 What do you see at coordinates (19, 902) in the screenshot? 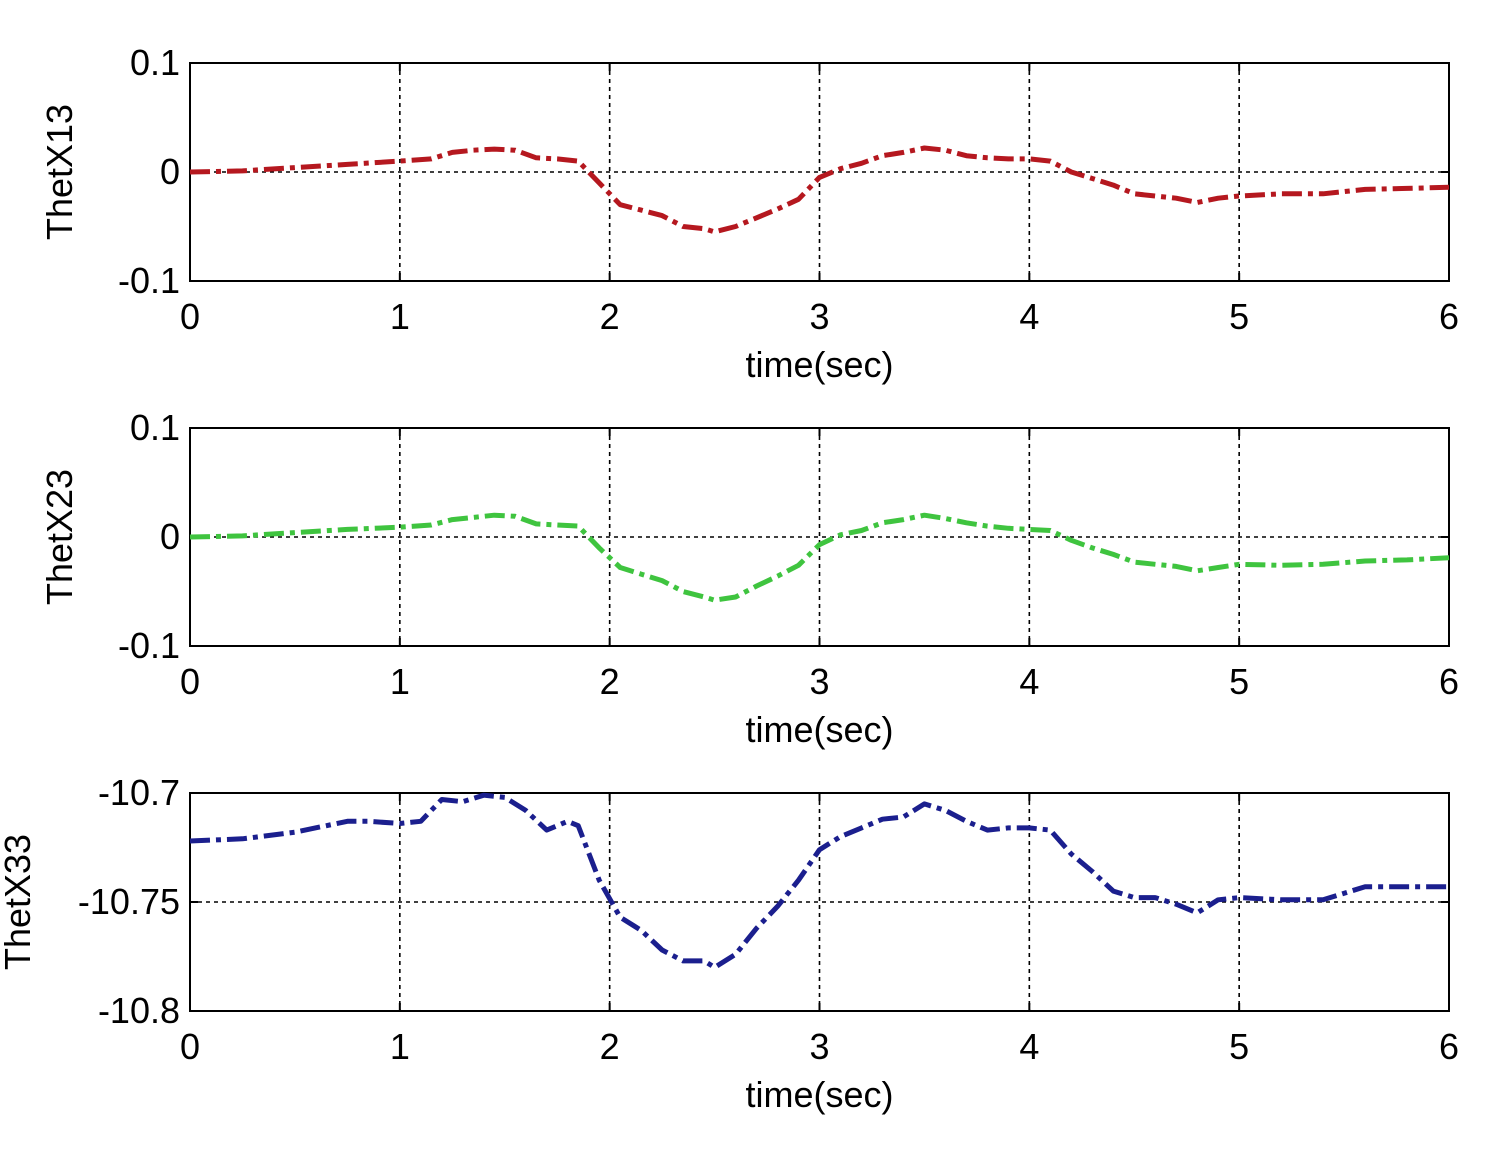
I see `y-axis-label: ThetX33` at bounding box center [19, 902].